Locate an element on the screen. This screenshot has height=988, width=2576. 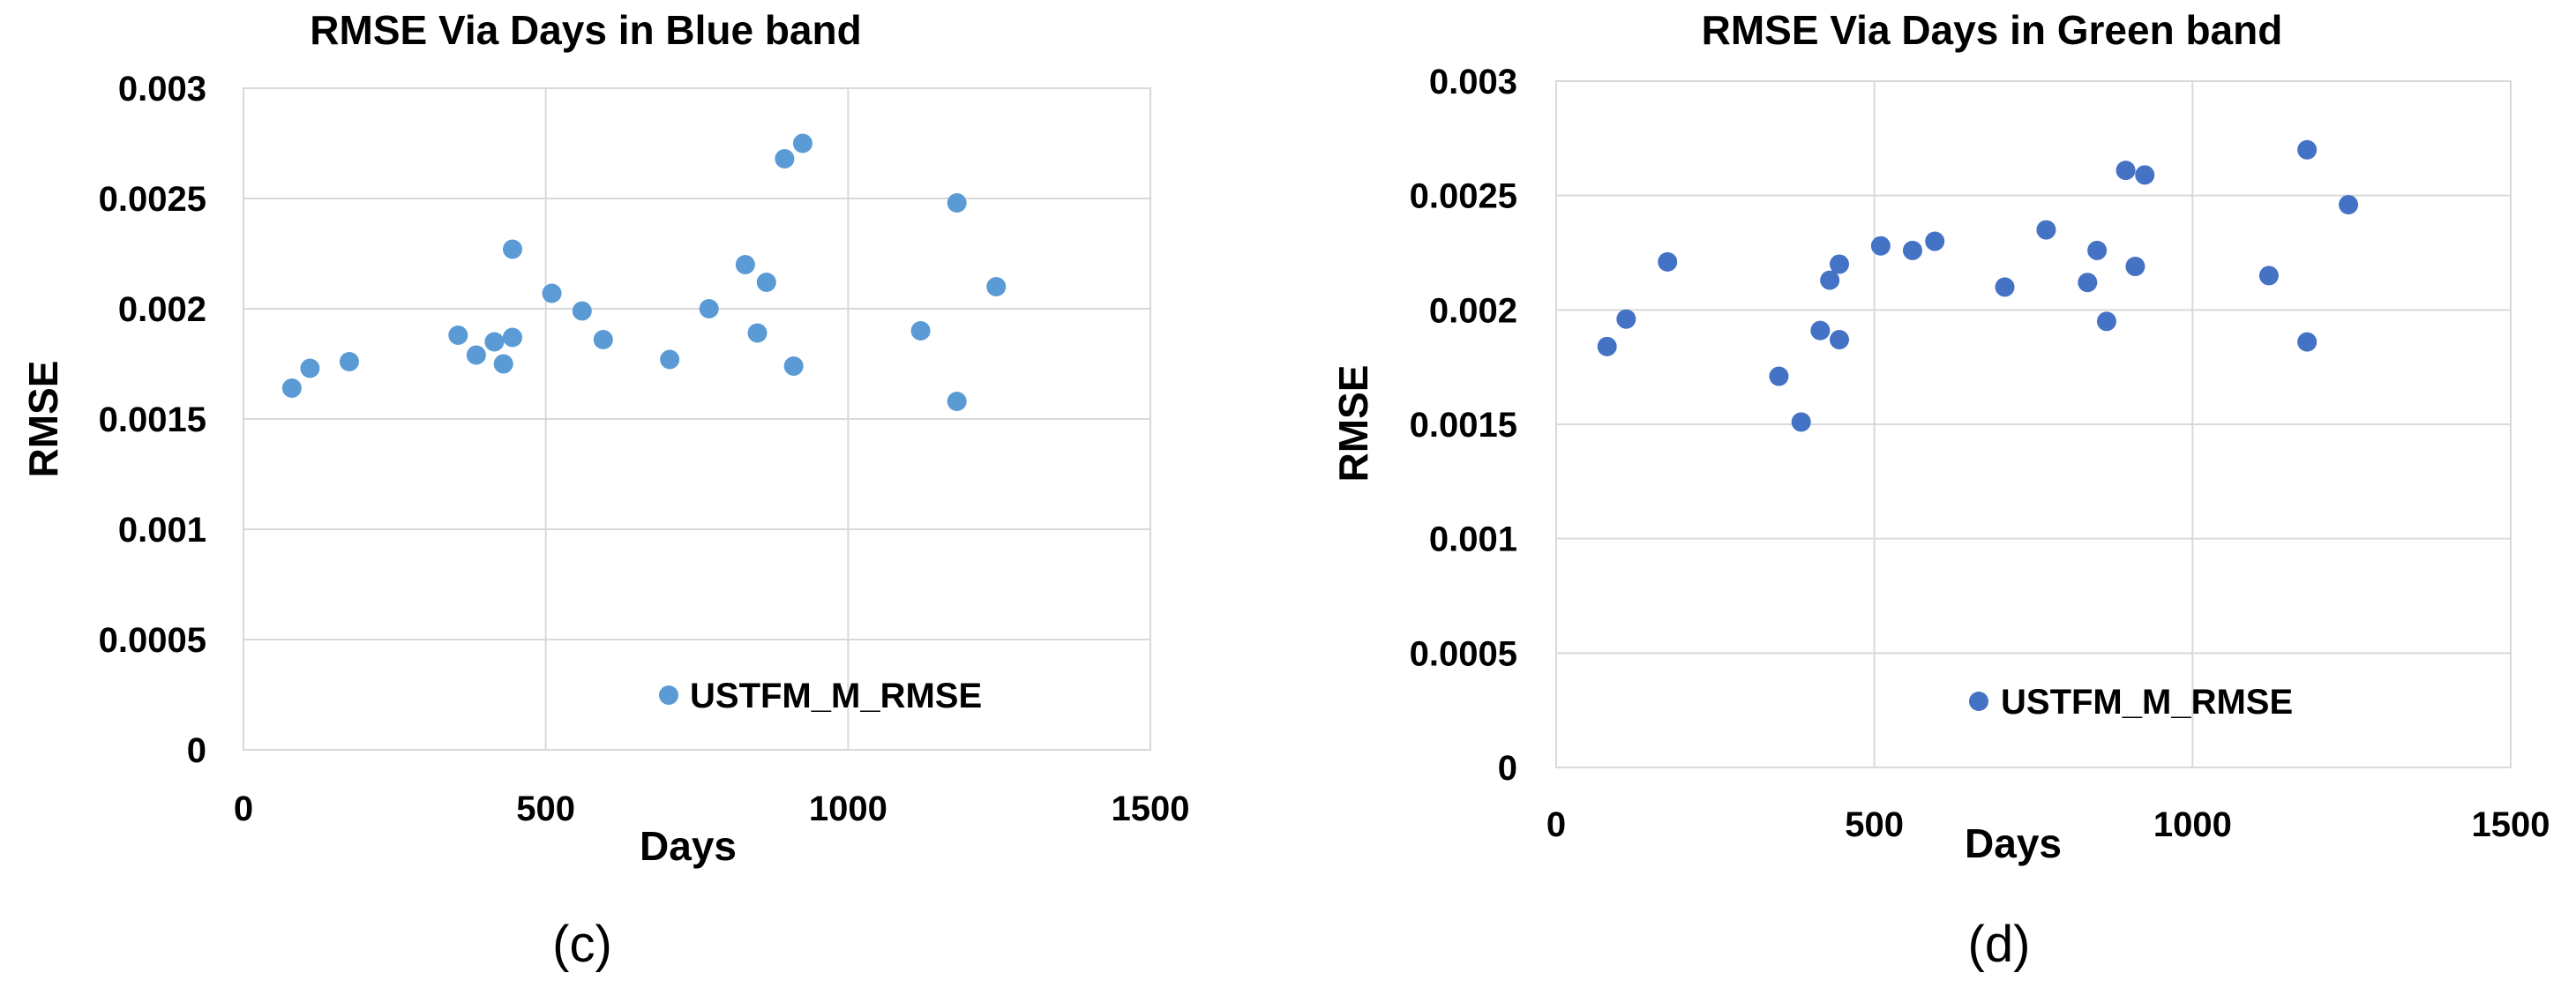
chart-title: RMSE Via Days in Blue band is located at coordinates (586, 30).